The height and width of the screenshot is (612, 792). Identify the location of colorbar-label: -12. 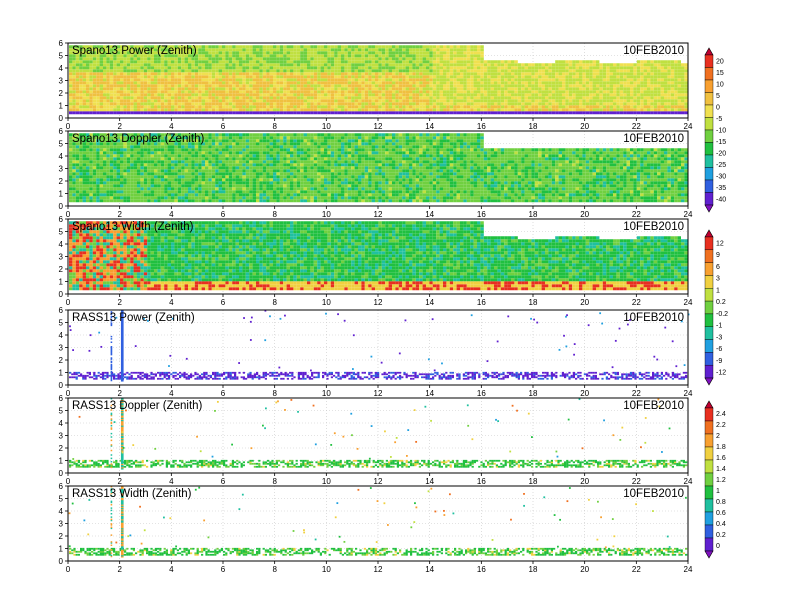
(721, 373).